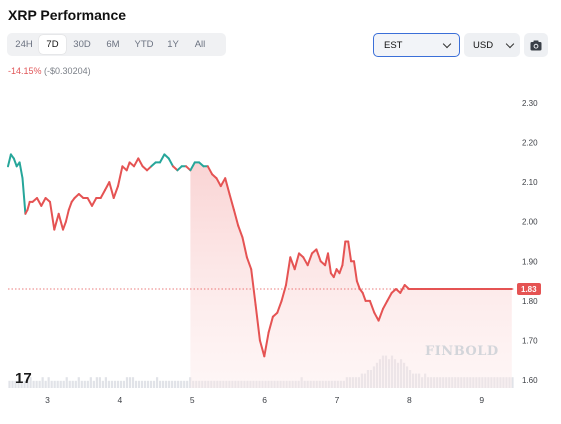 The width and height of the screenshot is (561, 424). What do you see at coordinates (393, 45) in the screenshot?
I see `timezone-value: EST` at bounding box center [393, 45].